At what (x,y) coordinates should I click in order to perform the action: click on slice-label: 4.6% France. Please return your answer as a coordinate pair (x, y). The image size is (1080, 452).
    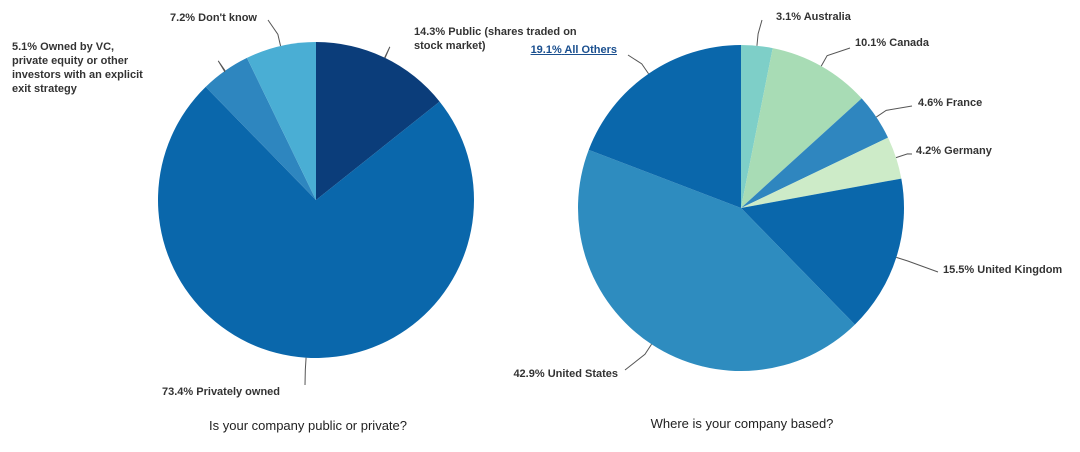
    Looking at the image, I should click on (950, 103).